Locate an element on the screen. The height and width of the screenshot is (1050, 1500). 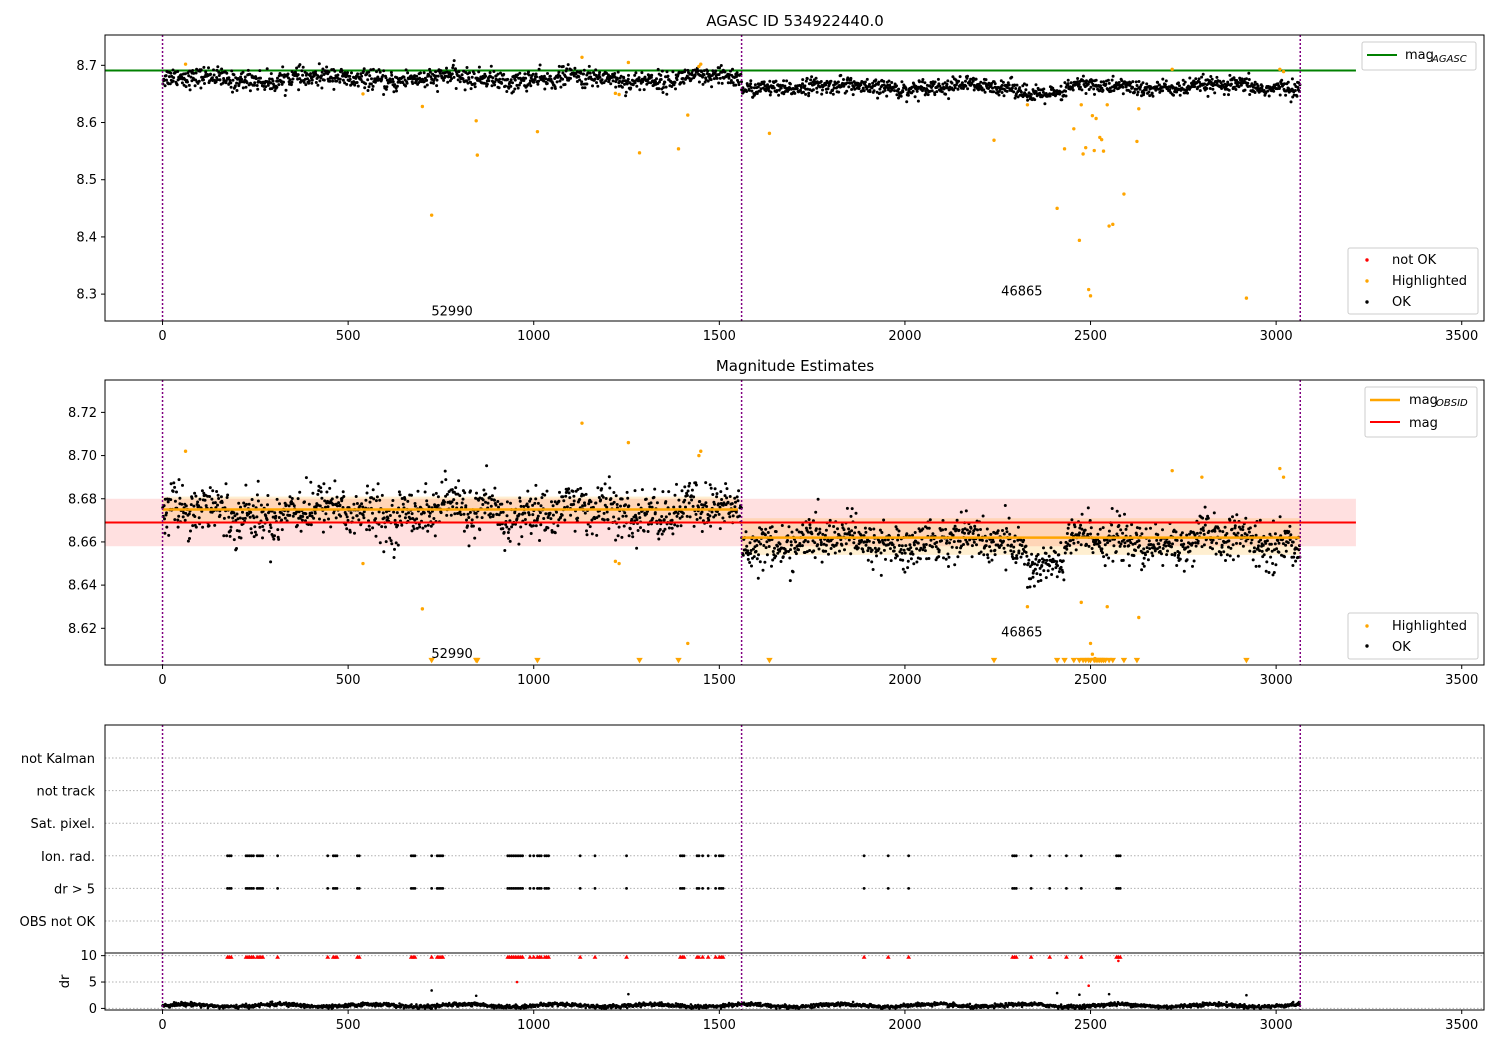
highlighted-below-range-marker is located at coordinates (1064, 660).